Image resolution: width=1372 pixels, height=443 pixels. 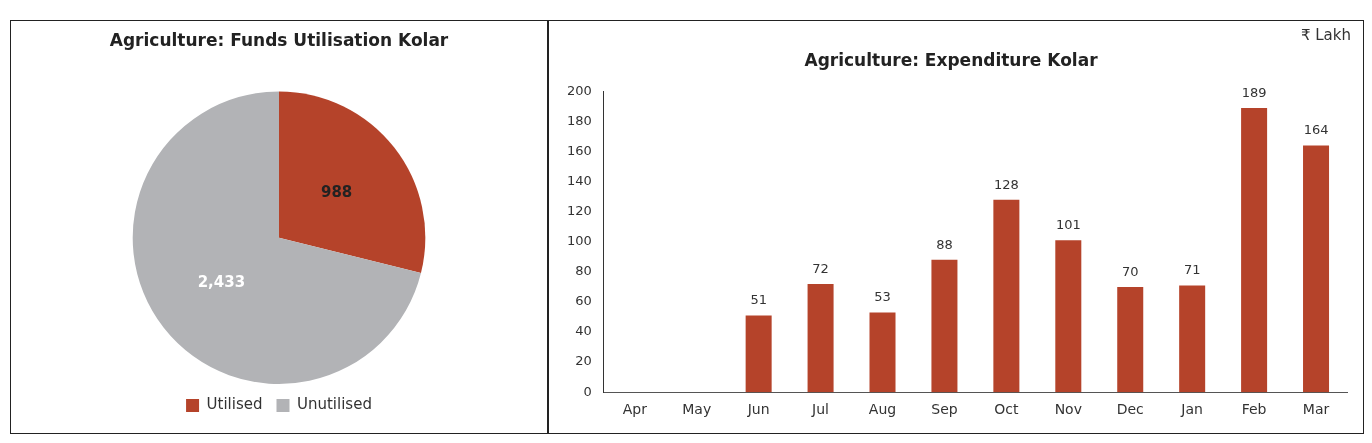 What do you see at coordinates (1068, 225) in the screenshot?
I see `data-label: 101` at bounding box center [1068, 225].